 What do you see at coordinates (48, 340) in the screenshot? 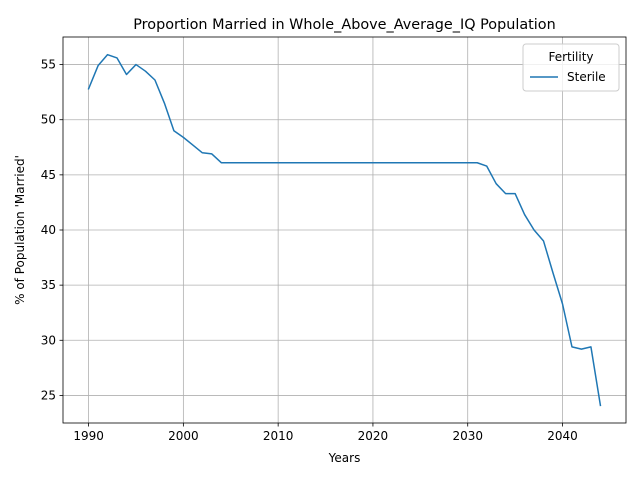
I see `y-tick-label: 30` at bounding box center [48, 340].